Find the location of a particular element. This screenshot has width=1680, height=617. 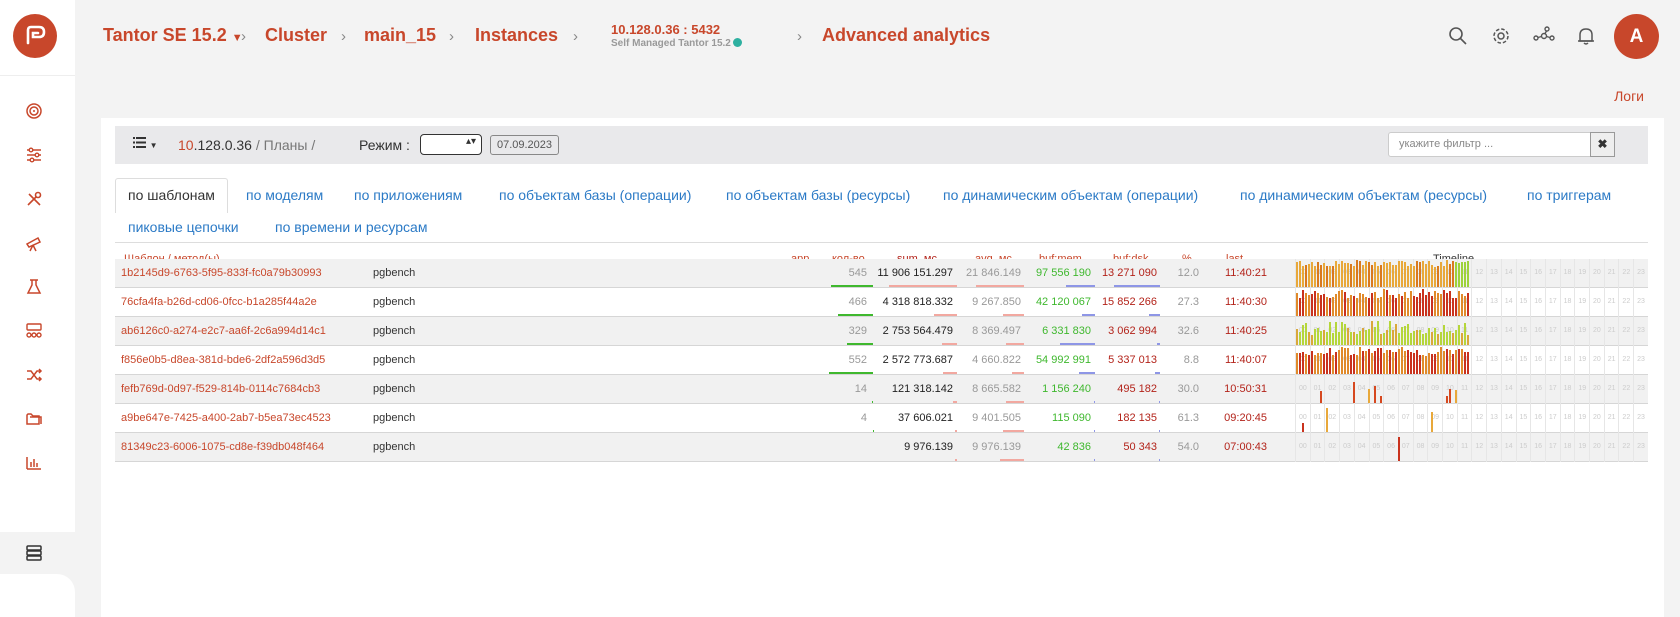

nodes-icon is located at coordinates (34, 331).